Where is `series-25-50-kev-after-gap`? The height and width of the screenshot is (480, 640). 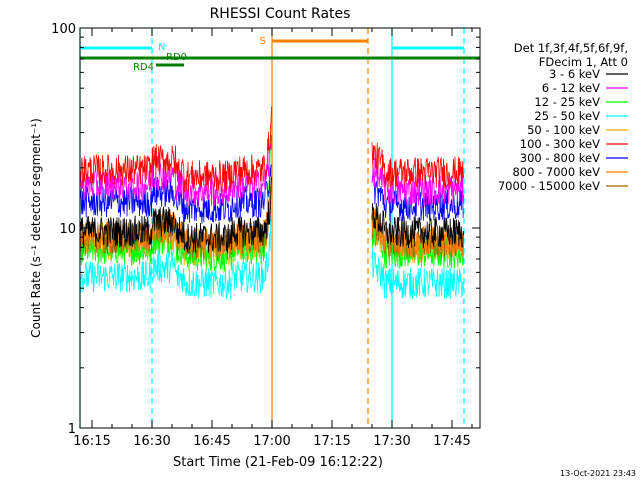 series-25-50-kev-after-gap is located at coordinates (418, 274).